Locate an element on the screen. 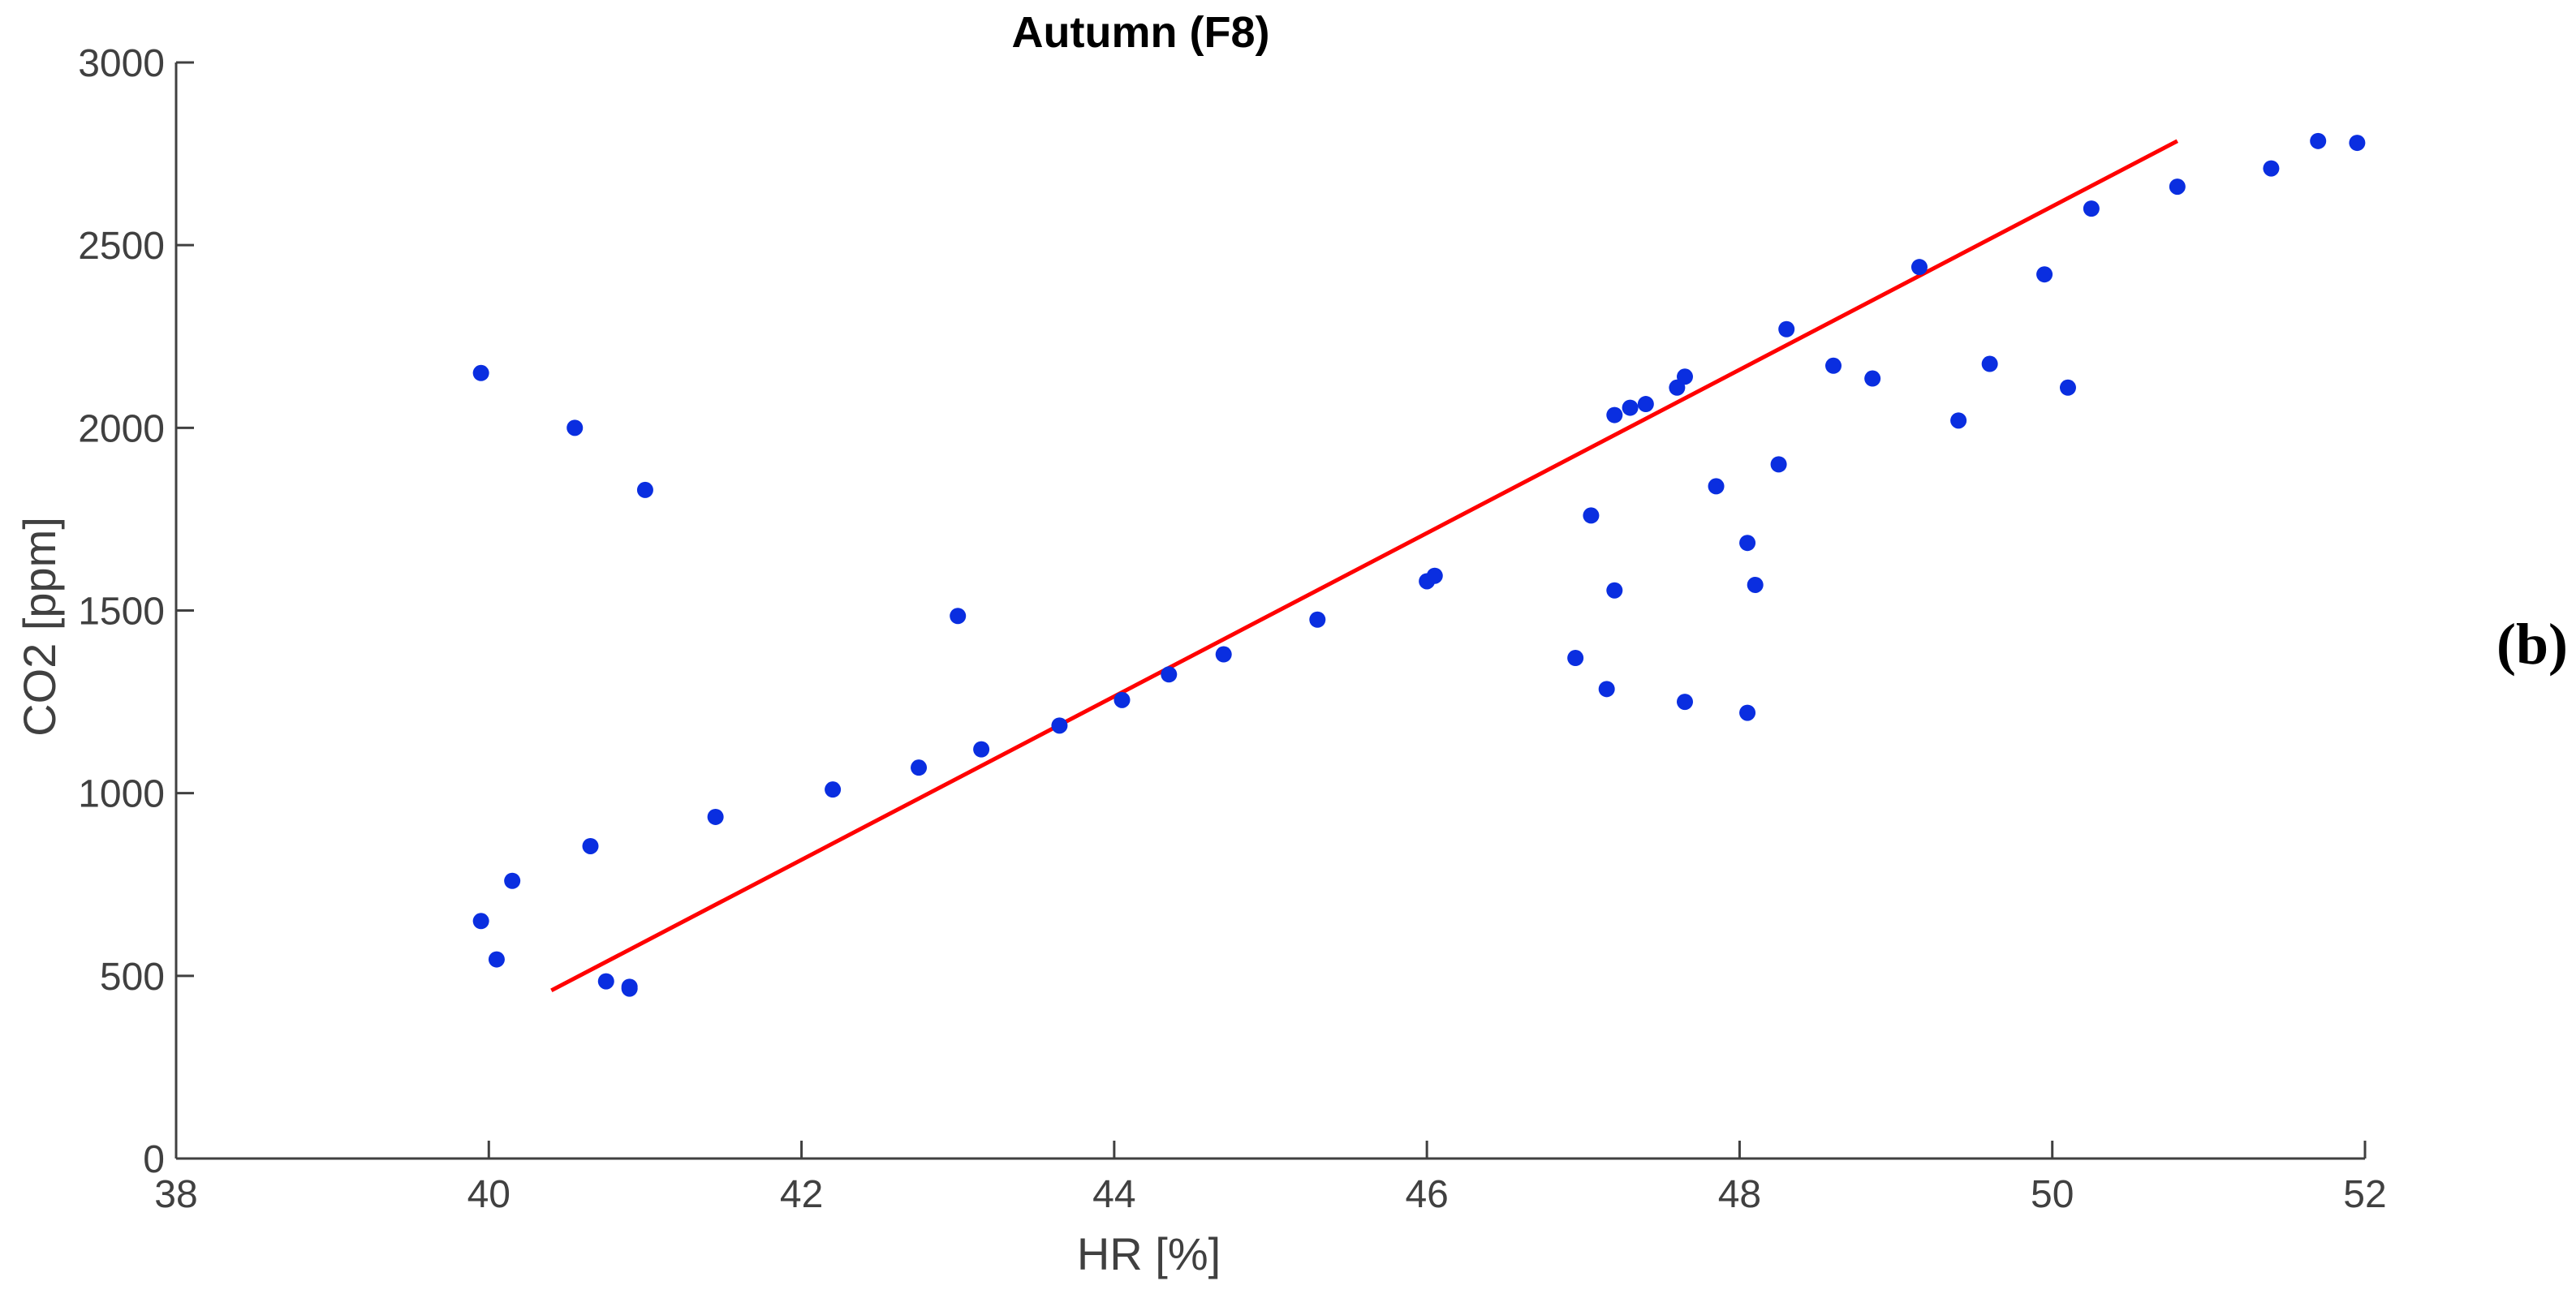  x-tick-label: 48 is located at coordinates (1739, 1194).